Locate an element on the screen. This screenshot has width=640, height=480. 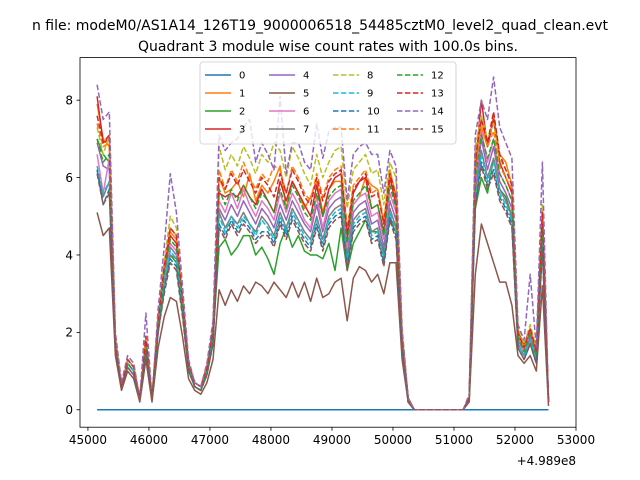
legend-label-1: 1 is located at coordinates (242, 94).